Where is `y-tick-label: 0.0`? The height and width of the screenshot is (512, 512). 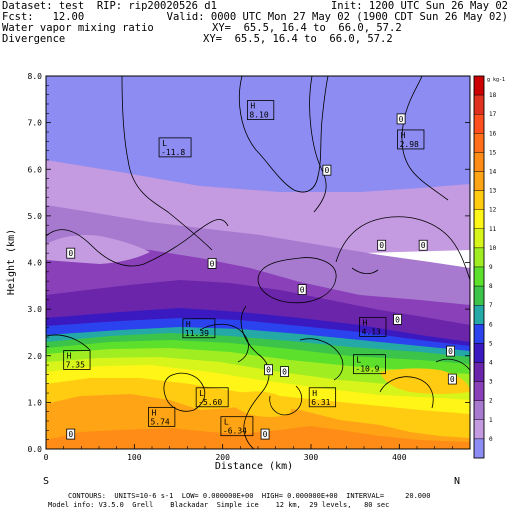
y-tick-label: 0.0 is located at coordinates (35, 449).